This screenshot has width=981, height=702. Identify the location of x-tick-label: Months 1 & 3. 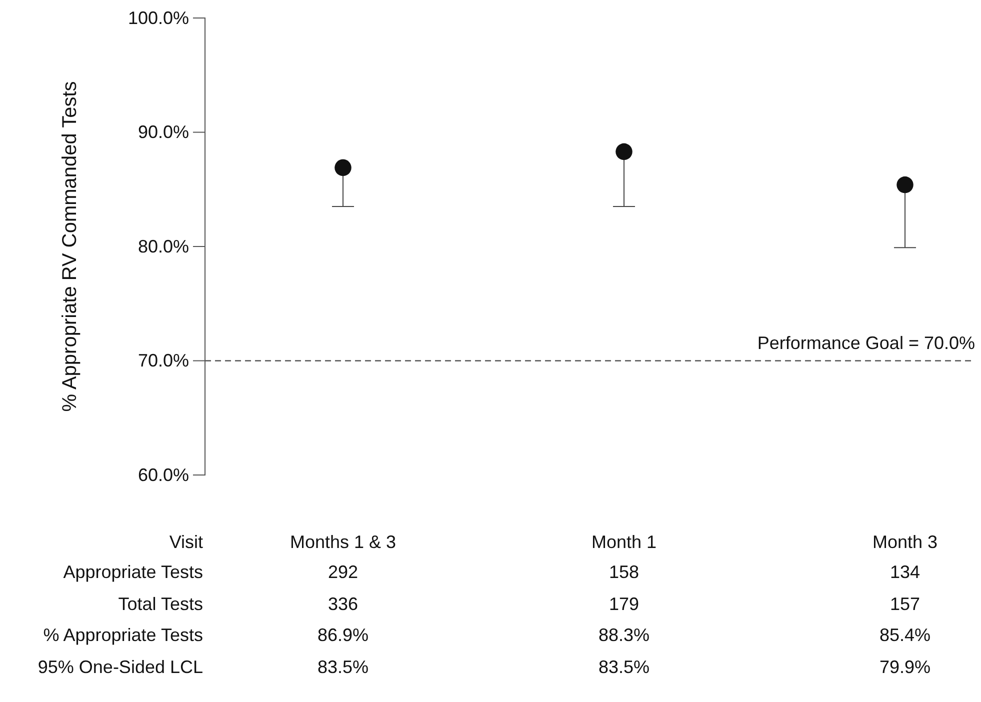
(343, 542).